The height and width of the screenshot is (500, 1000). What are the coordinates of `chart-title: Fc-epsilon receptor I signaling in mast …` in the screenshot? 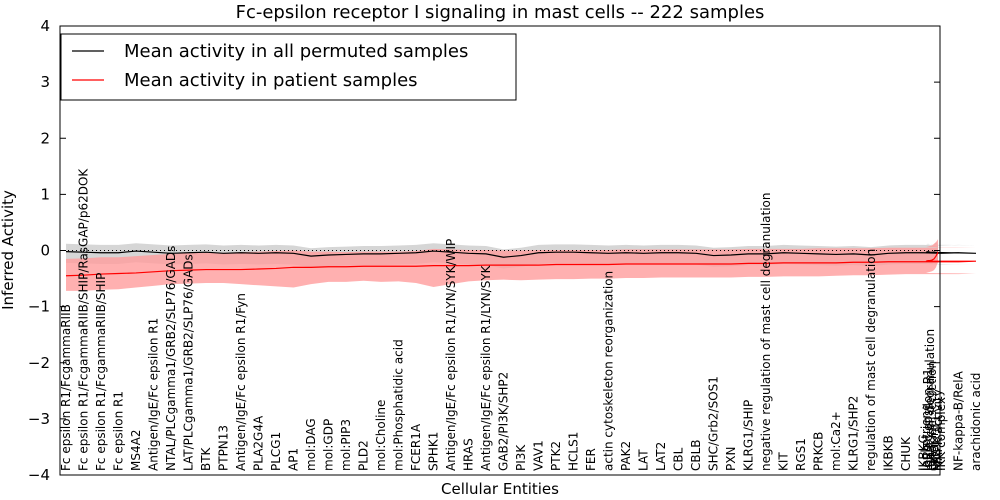 It's located at (500, 12).